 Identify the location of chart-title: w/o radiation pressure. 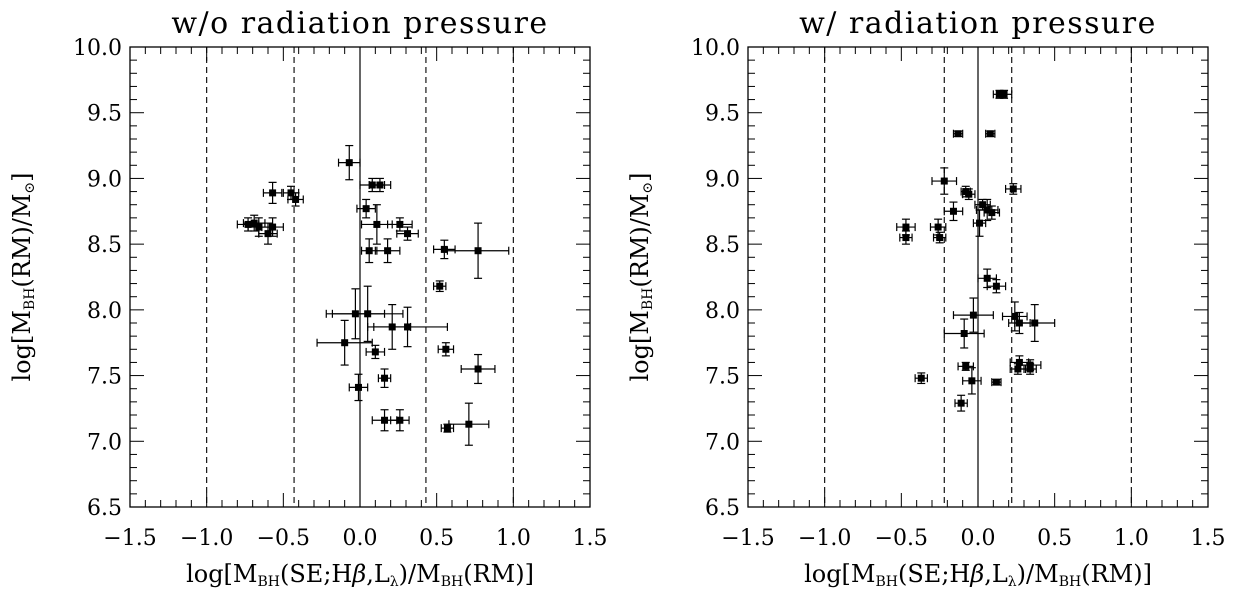
(359, 23).